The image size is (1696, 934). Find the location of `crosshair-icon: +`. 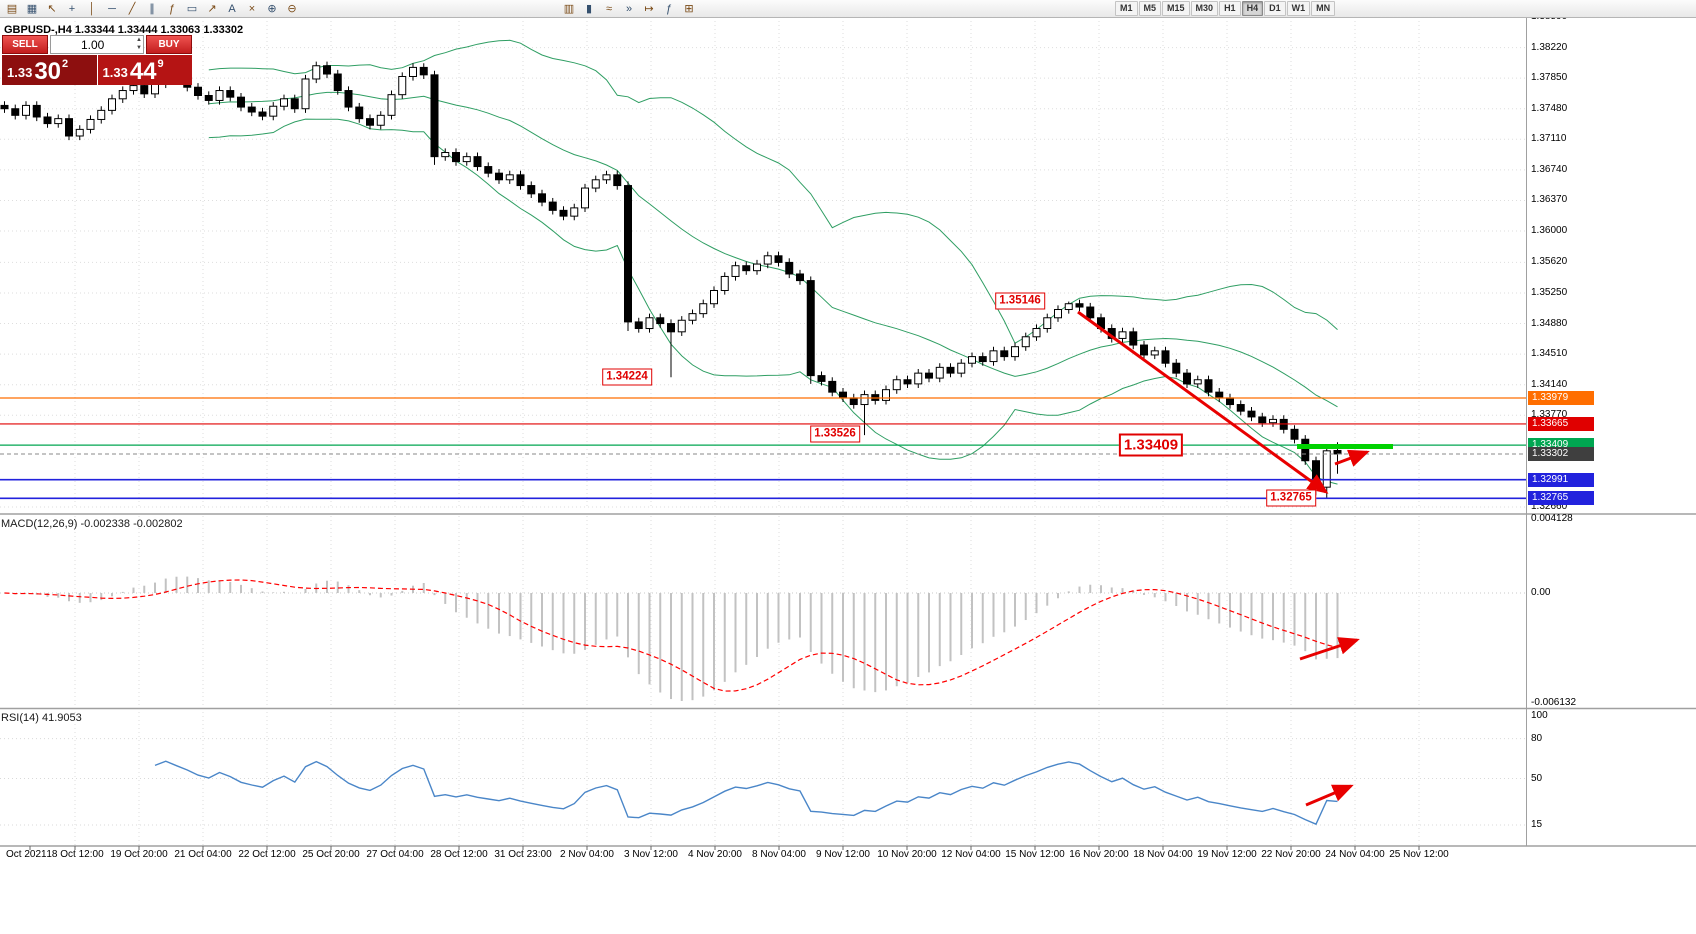

crosshair-icon: + is located at coordinates (72, 9).